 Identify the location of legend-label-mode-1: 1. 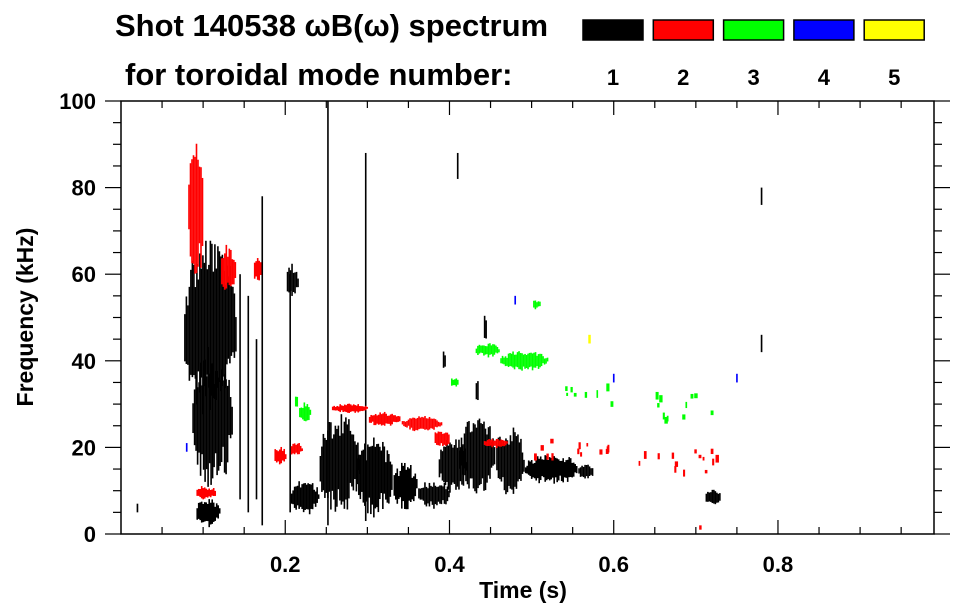
(613, 77).